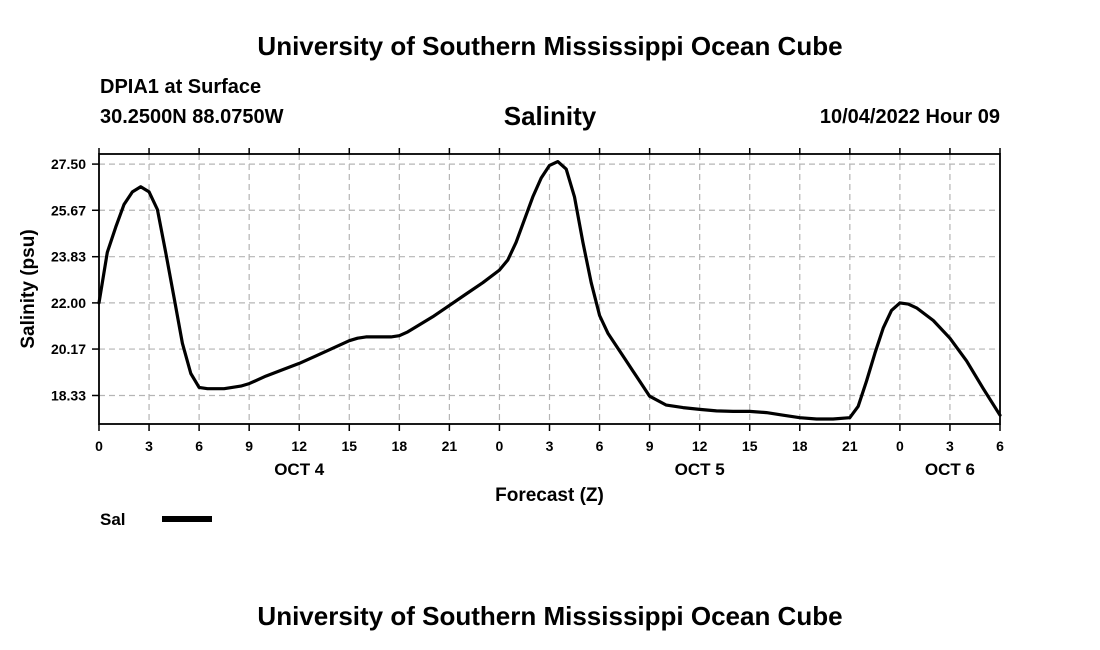 This screenshot has width=1100, height=650. Describe the element at coordinates (950, 469) in the screenshot. I see `x-date-label: OCT 6` at that location.